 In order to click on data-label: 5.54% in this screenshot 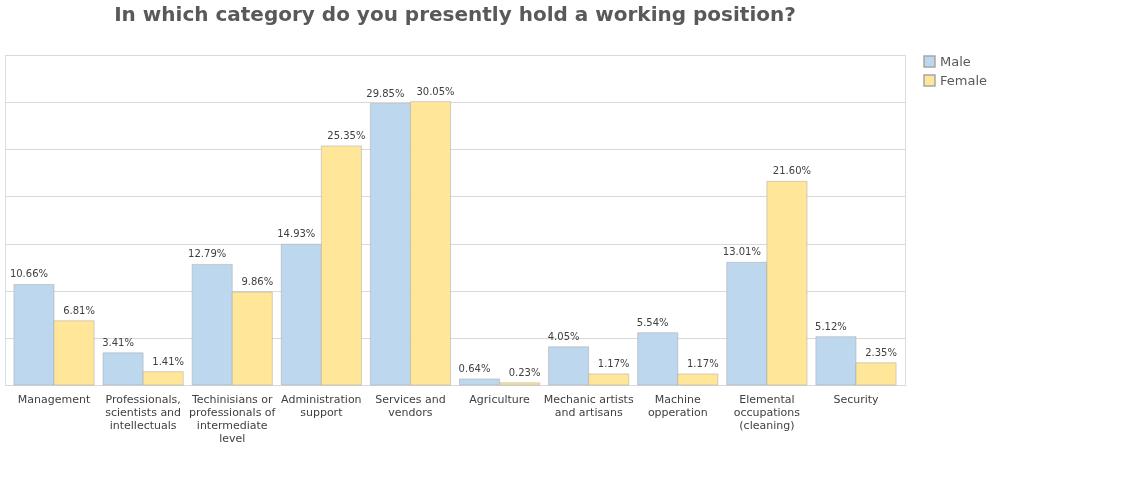, I will do `click(652, 322)`.